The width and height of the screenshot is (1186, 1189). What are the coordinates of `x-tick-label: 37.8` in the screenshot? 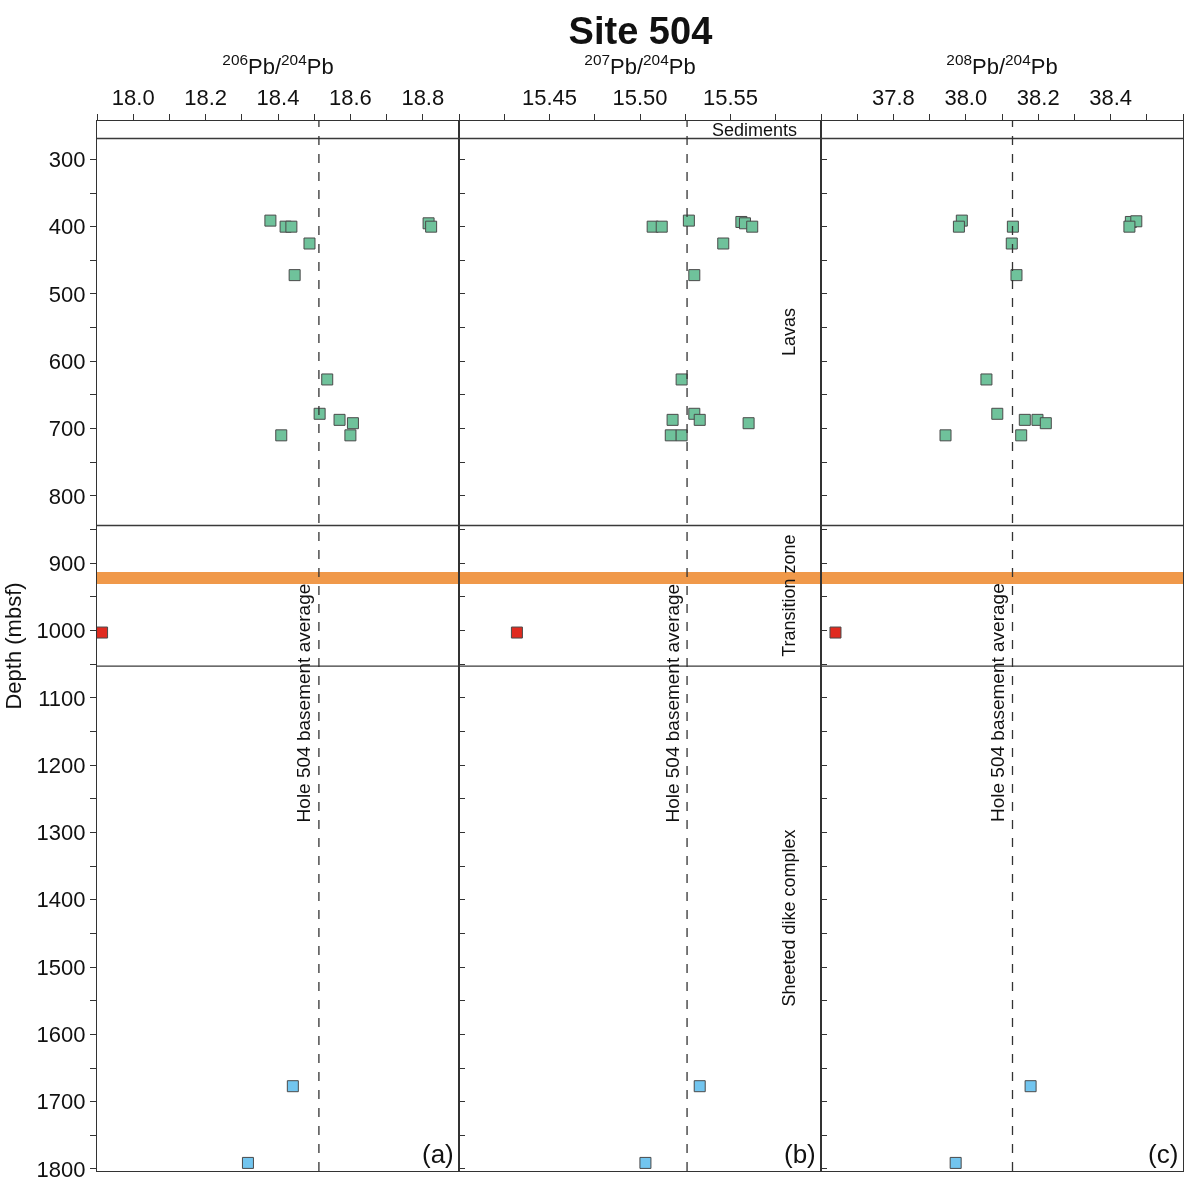 It's located at (893, 98).